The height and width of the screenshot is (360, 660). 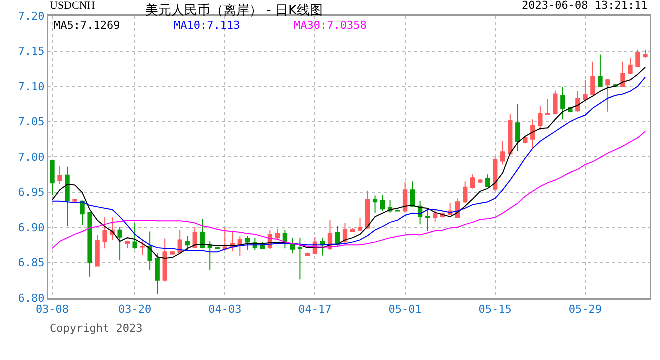 What do you see at coordinates (495, 309) in the screenshot?
I see `x-tick-label: 05-15` at bounding box center [495, 309].